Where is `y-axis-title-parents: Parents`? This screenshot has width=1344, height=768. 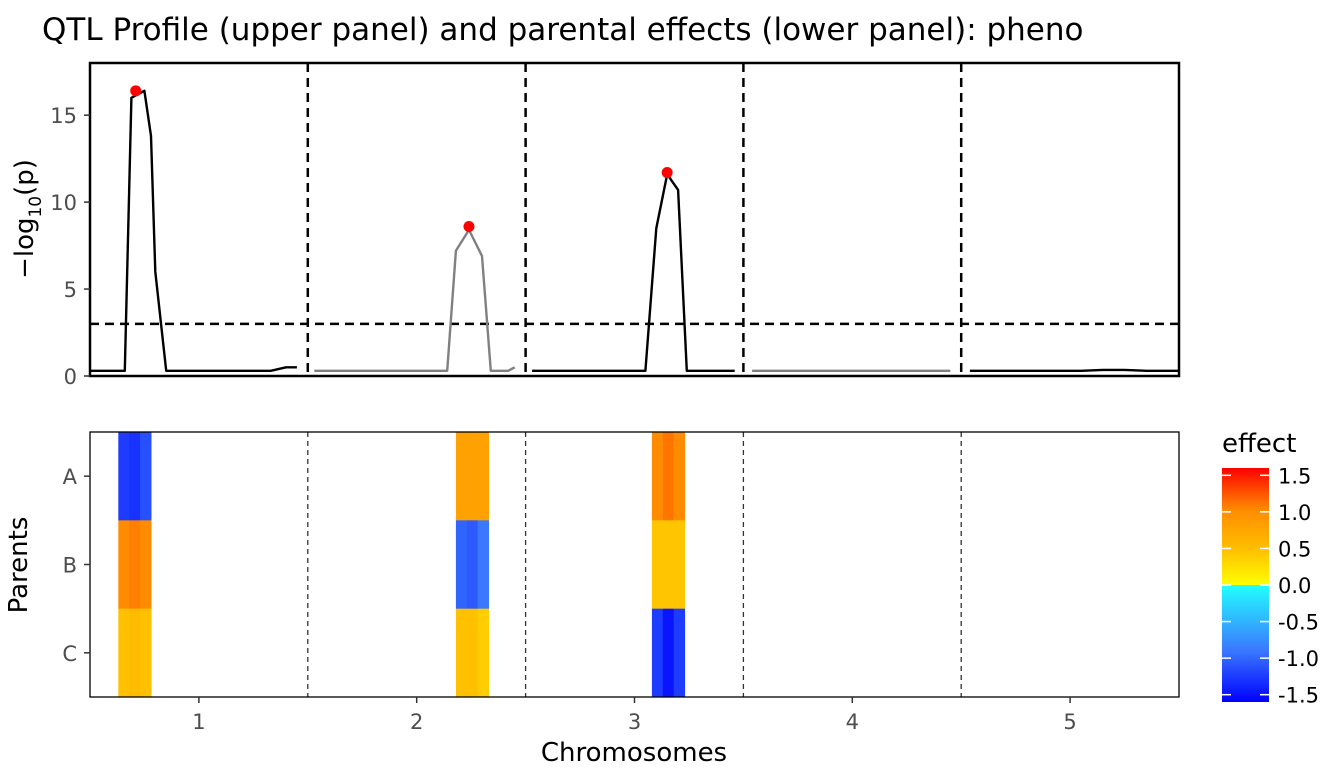 y-axis-title-parents: Parents is located at coordinates (19, 565).